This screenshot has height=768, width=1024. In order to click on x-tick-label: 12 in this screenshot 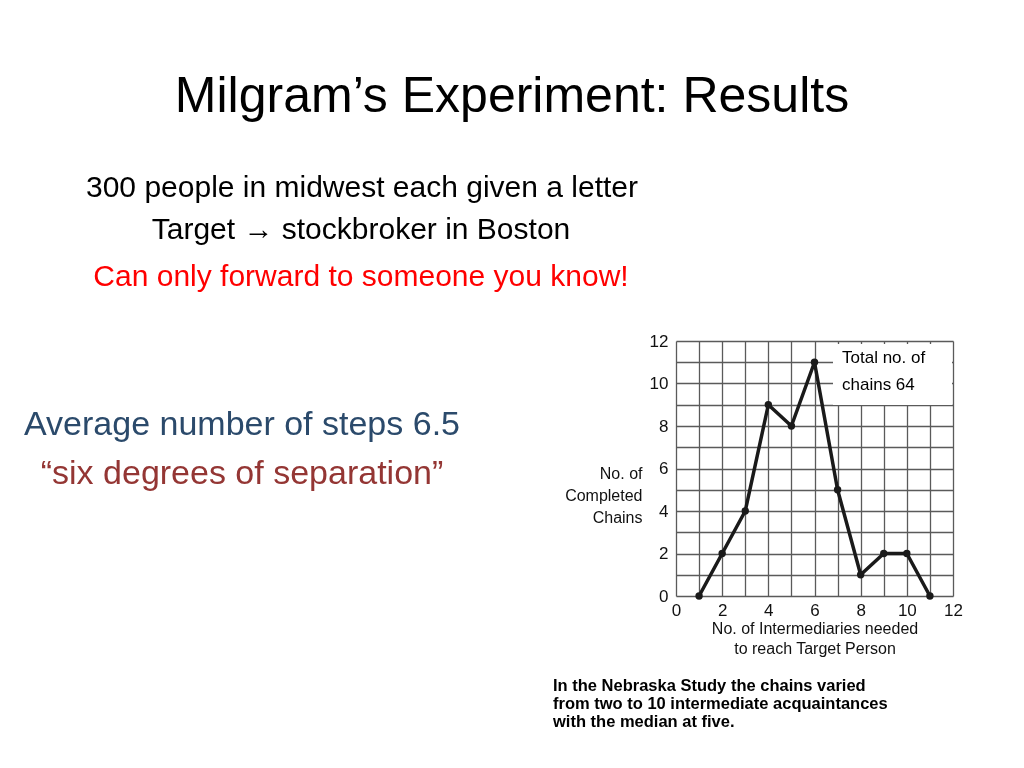, I will do `click(953, 610)`.